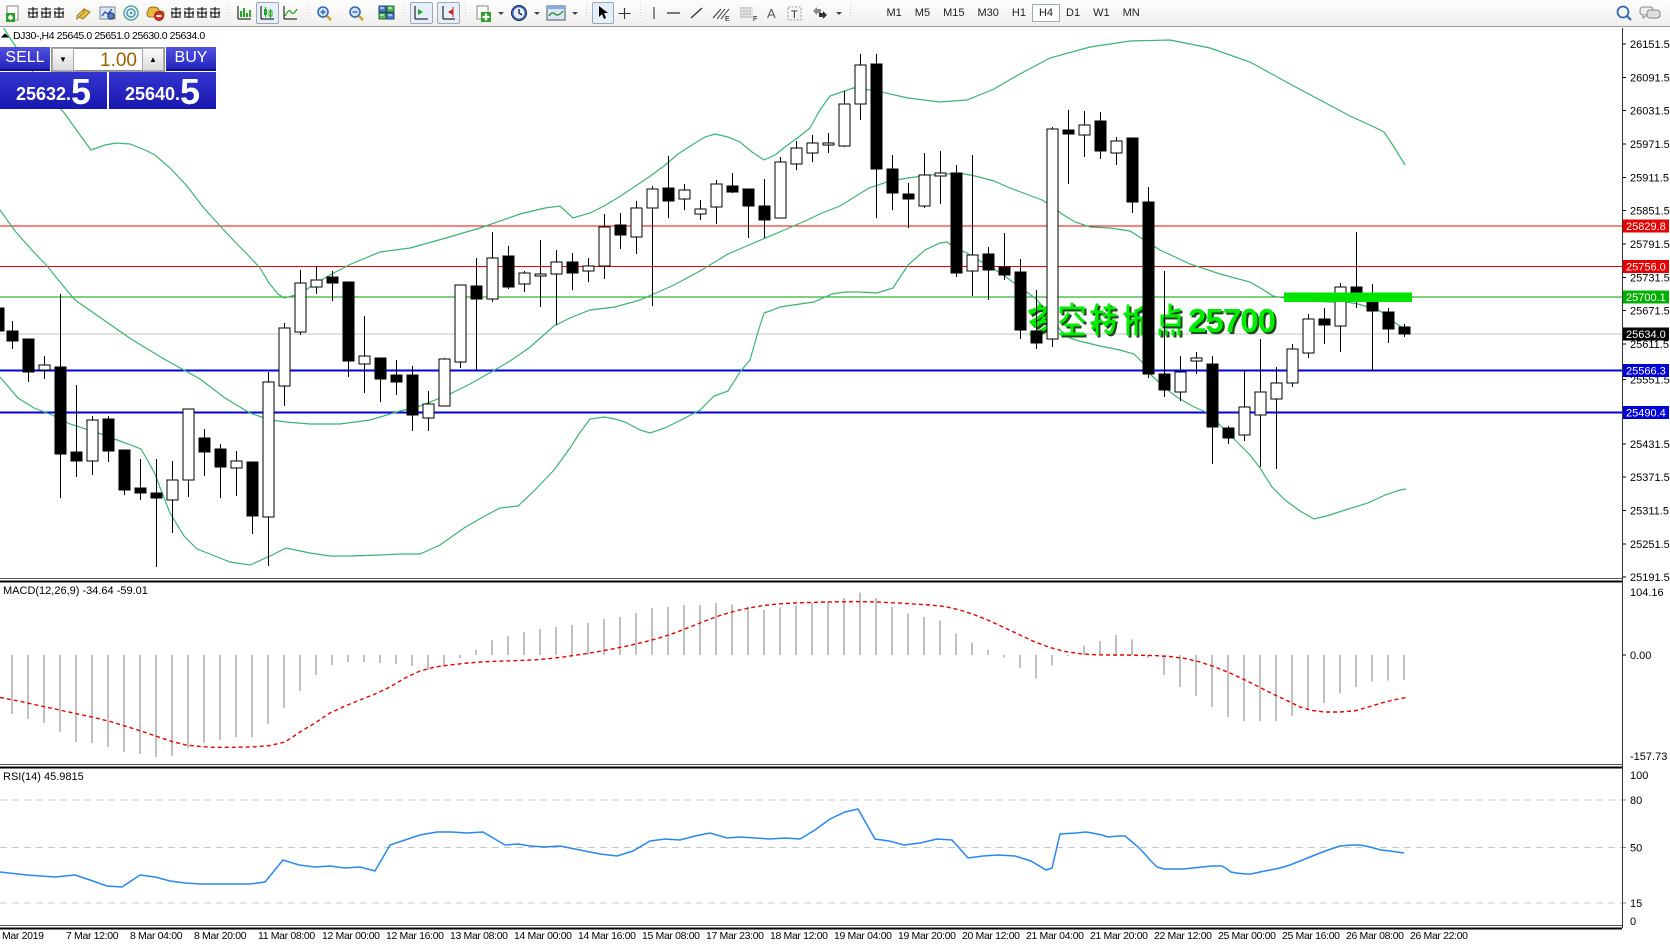  What do you see at coordinates (927, 936) in the screenshot?
I see `svg-text: 19 Mar 20:00` at bounding box center [927, 936].